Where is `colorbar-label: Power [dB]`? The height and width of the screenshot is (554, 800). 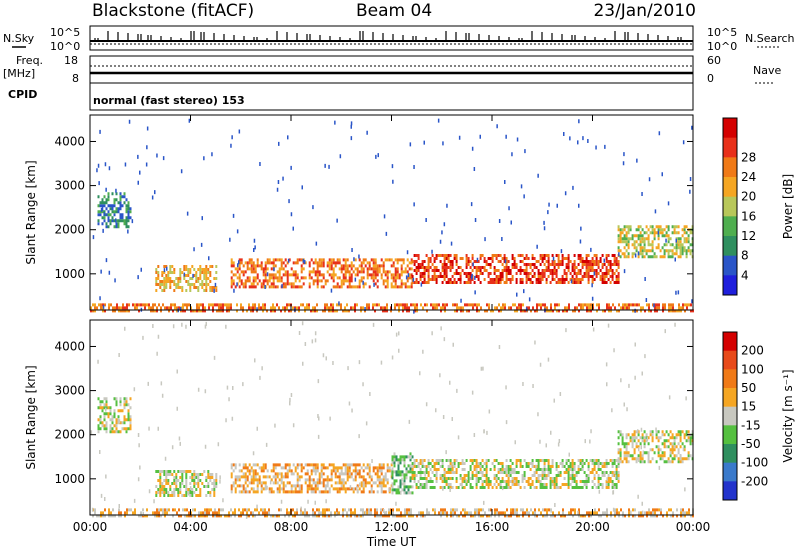 colorbar-label: Power [dB] is located at coordinates (788, 206).